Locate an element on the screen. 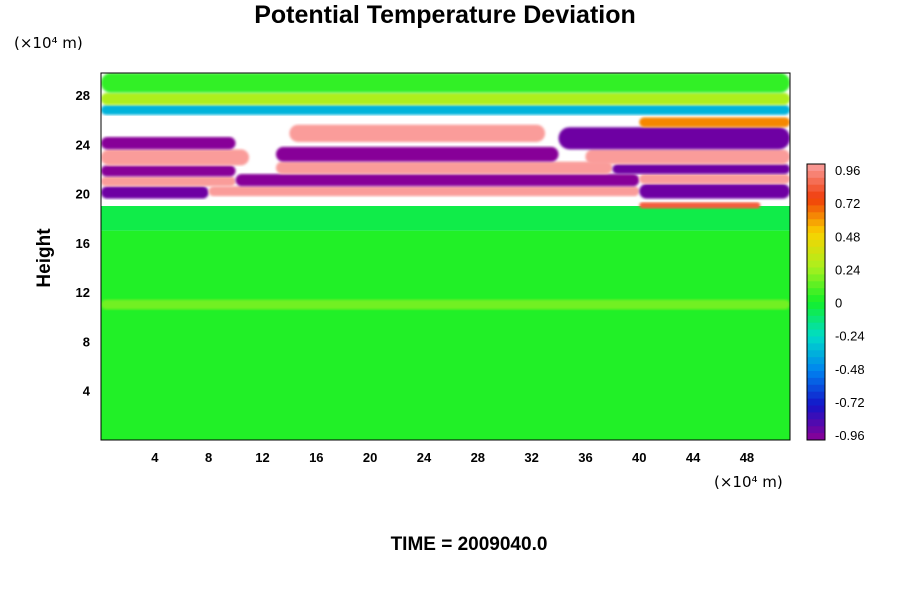 This screenshot has width=900, height=600. x-tick-label: 40 is located at coordinates (639, 457).